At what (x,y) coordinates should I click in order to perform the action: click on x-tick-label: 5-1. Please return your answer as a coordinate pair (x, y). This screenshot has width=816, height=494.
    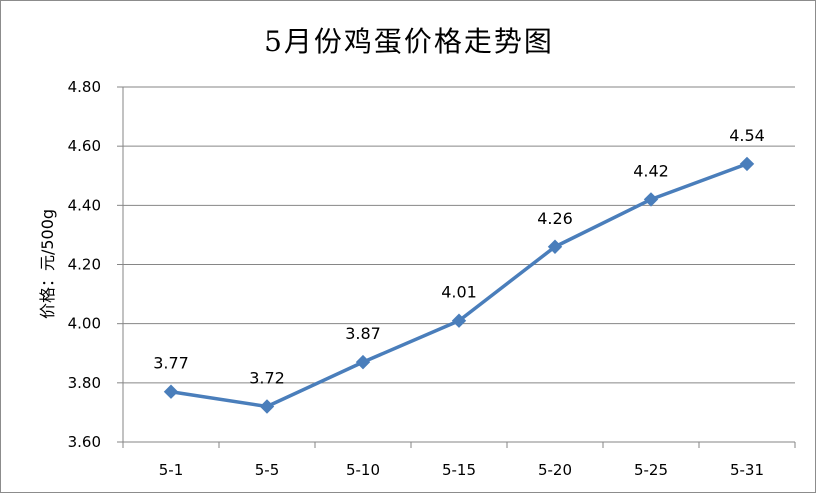
    Looking at the image, I should click on (171, 470).